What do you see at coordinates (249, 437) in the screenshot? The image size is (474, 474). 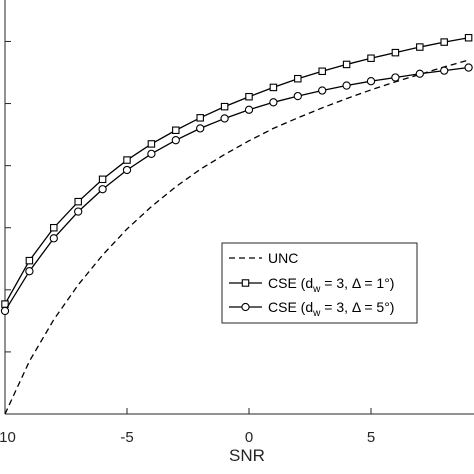 I see `x-tick-label: 0` at bounding box center [249, 437].